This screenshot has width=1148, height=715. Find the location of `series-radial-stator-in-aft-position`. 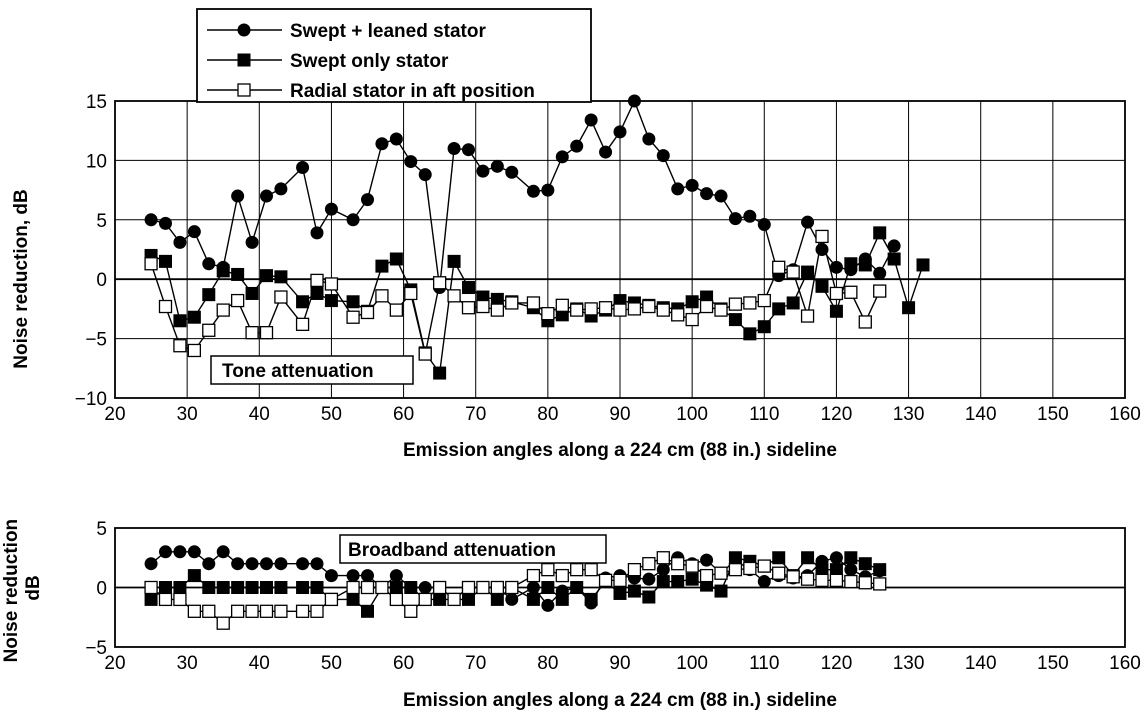

series-radial-stator-in-aft-position is located at coordinates (515, 590).